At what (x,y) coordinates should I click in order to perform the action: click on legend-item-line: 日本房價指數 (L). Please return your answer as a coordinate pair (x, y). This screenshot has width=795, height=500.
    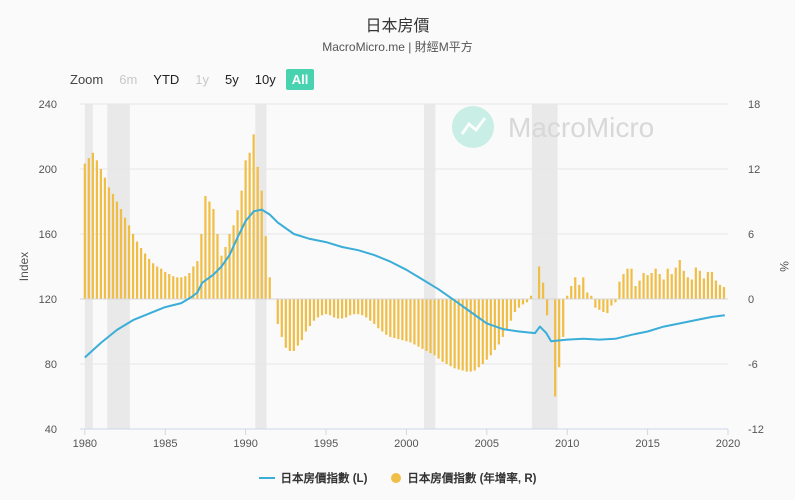
    Looking at the image, I should click on (312, 478).